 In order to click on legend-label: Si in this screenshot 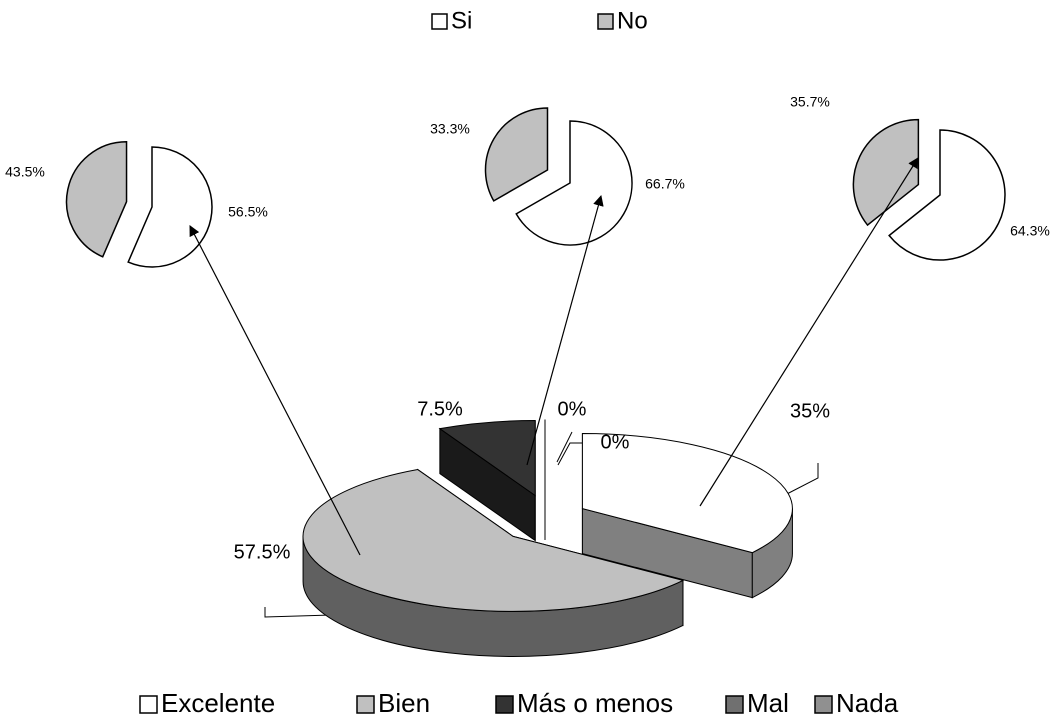, I will do `click(461, 20)`.